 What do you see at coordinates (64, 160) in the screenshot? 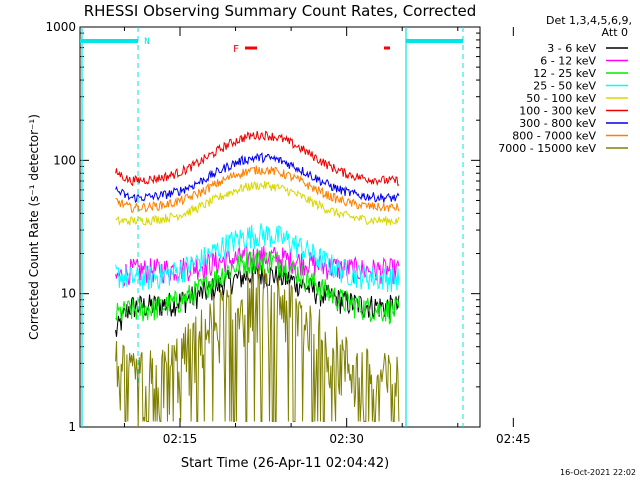
I see `y-tick-label: 100` at bounding box center [64, 160].